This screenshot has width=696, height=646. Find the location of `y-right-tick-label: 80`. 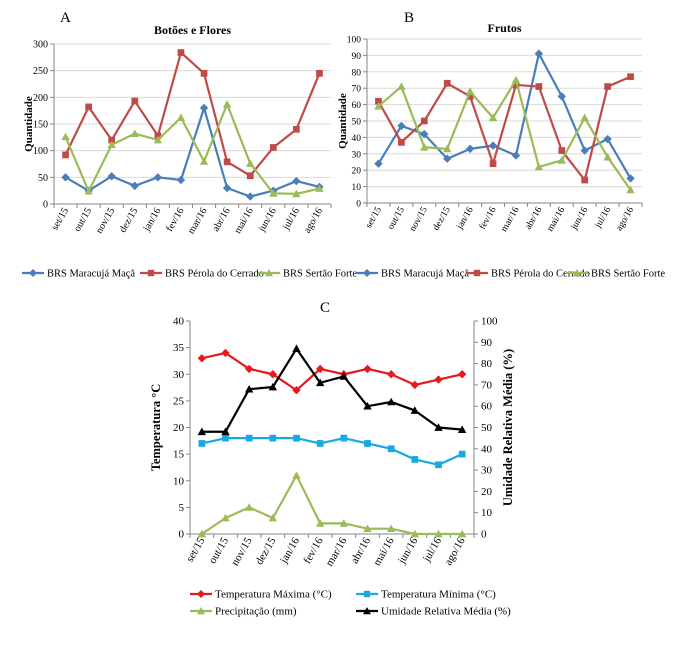

y-right-tick-label: 80 is located at coordinates (487, 364).